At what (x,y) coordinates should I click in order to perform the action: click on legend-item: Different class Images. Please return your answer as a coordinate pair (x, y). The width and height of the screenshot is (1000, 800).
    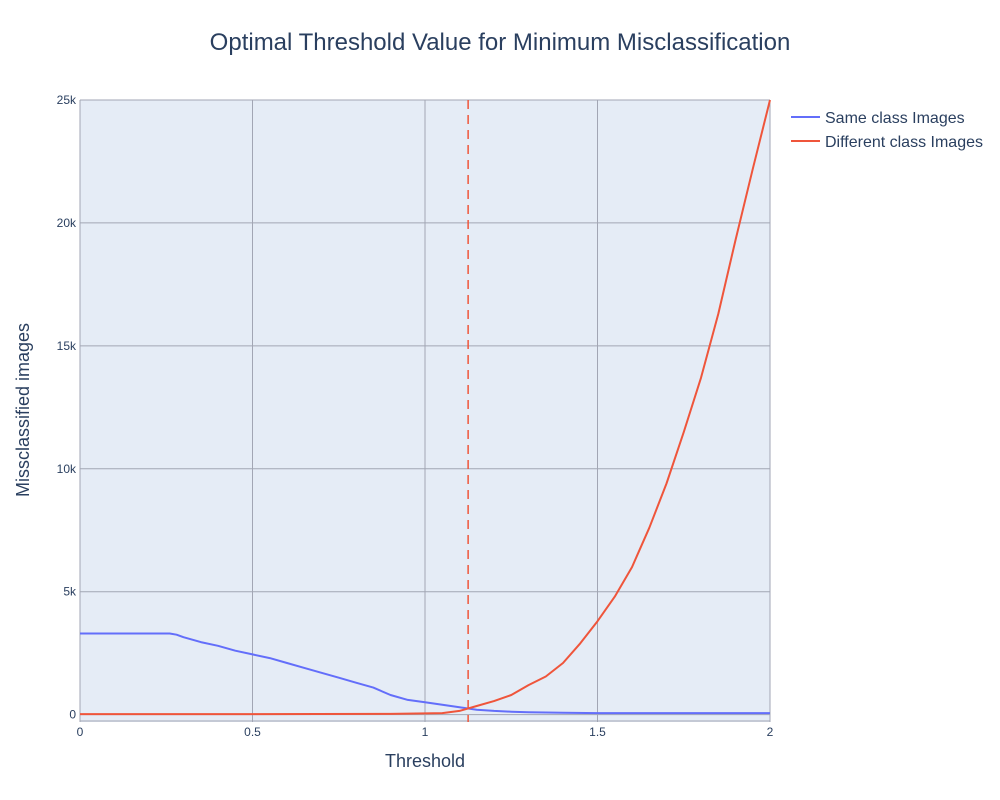
    Looking at the image, I should click on (887, 142).